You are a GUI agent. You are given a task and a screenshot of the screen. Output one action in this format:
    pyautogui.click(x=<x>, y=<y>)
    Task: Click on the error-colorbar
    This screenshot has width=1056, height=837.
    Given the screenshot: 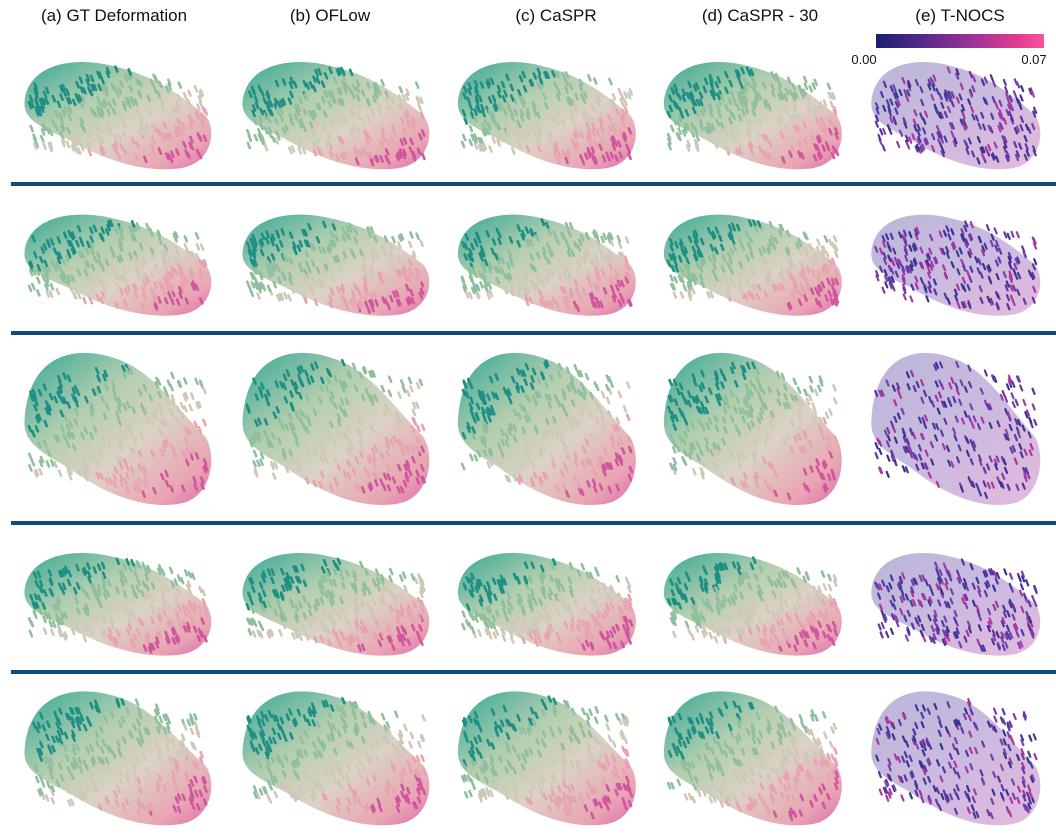 What is the action you would take?
    pyautogui.click(x=960, y=41)
    